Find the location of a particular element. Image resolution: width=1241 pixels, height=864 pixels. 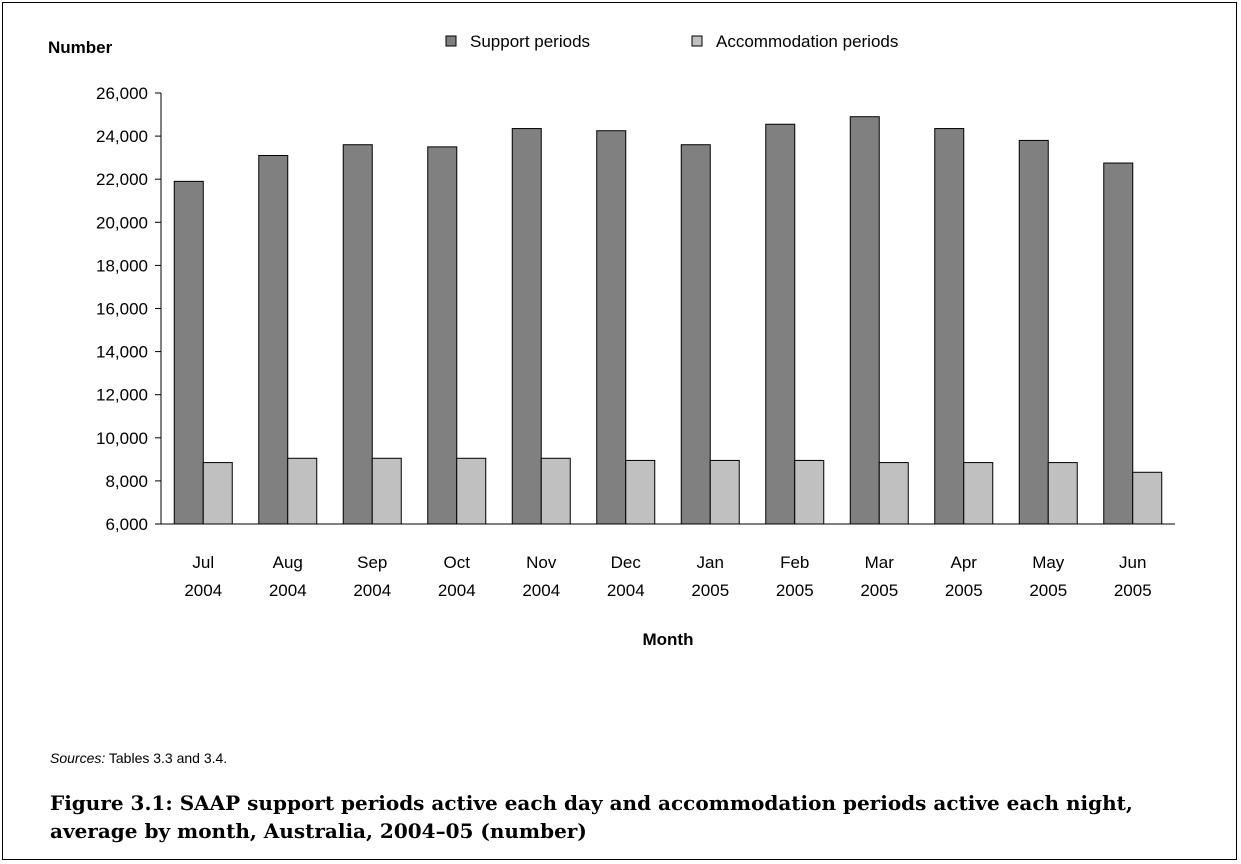

legend-accommodation-periods-swatch is located at coordinates (697, 41).